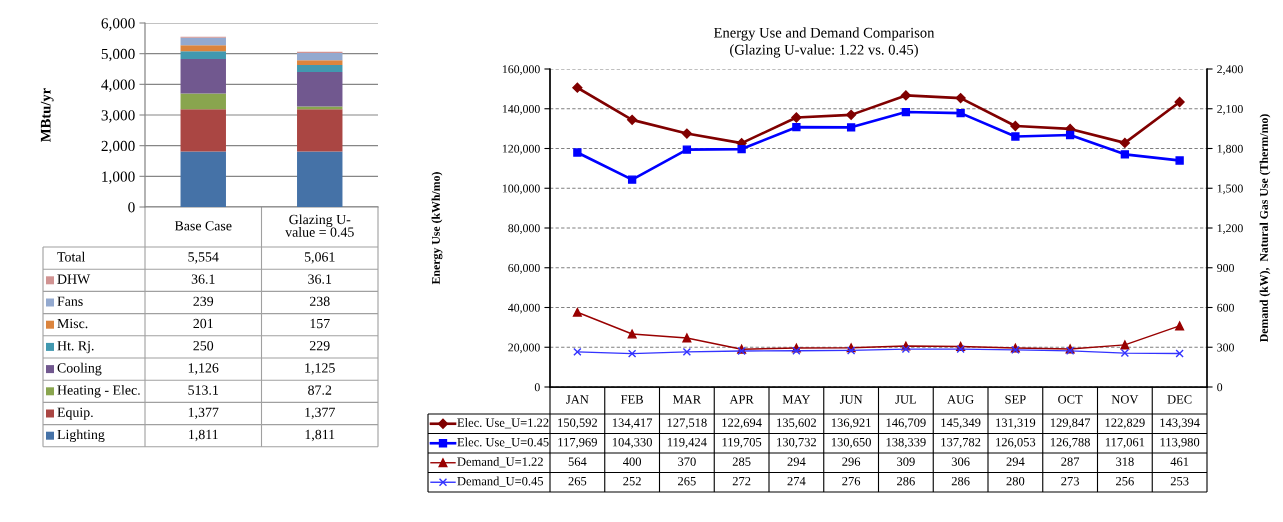 The width and height of the screenshot is (1283, 522). Describe the element at coordinates (961, 443) in the screenshot. I see `data-label: 137,782` at that location.